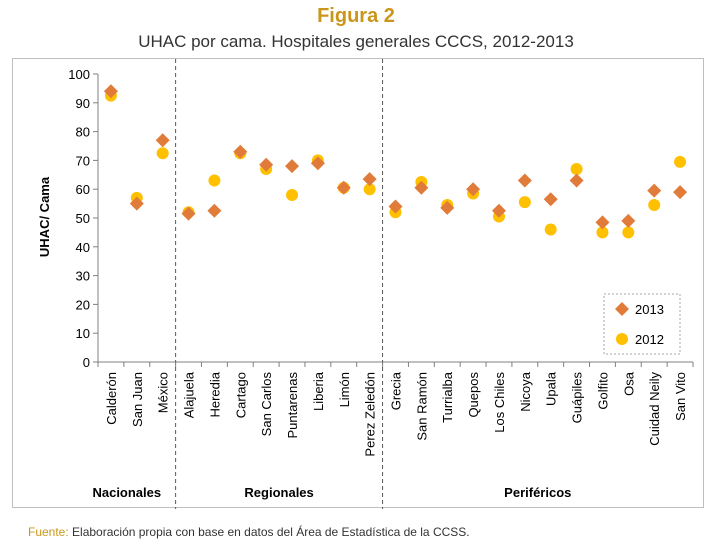 This screenshot has height=550, width=712. I want to click on x-tick-label: Osa, so click(628, 383).